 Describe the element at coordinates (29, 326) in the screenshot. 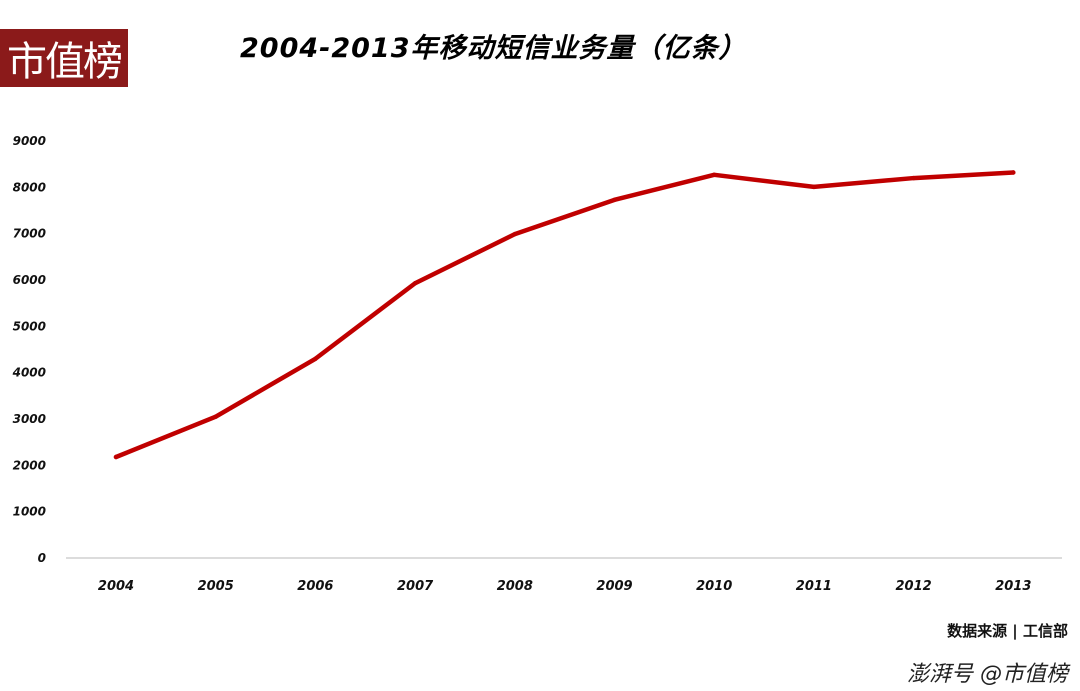

I see `y-tick-label: 5000` at that location.